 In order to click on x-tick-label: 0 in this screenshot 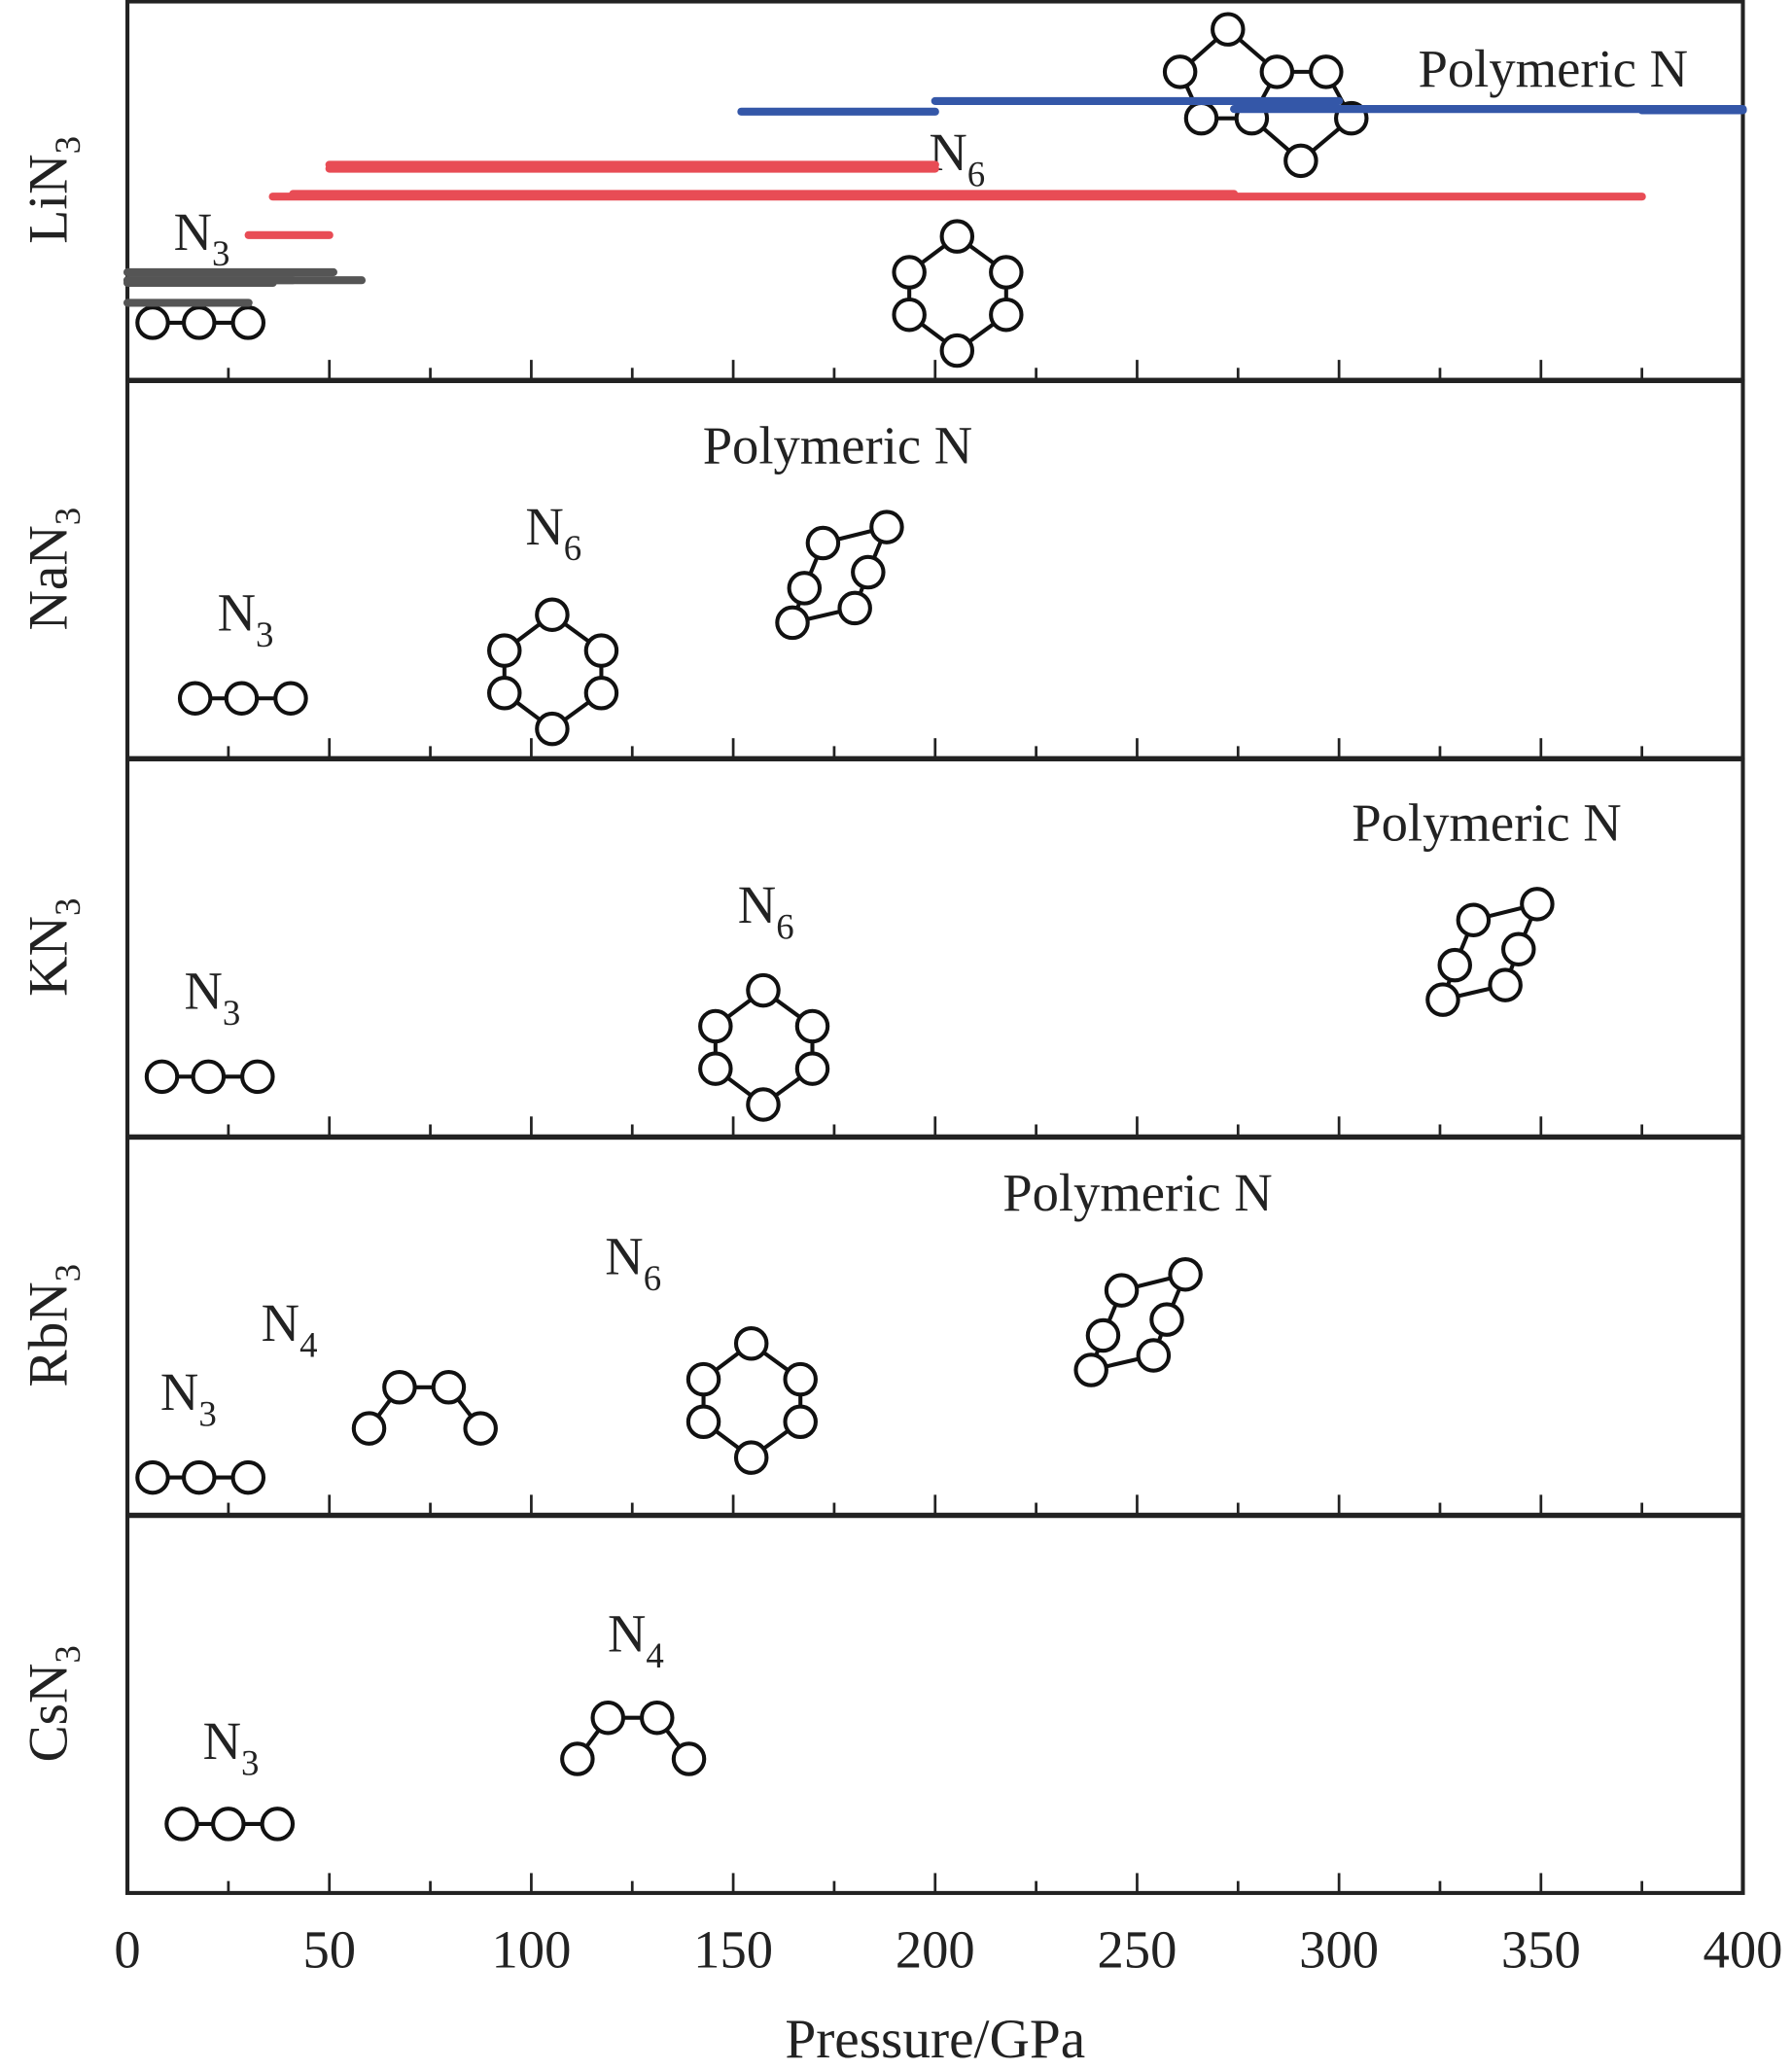, I will do `click(127, 1949)`.